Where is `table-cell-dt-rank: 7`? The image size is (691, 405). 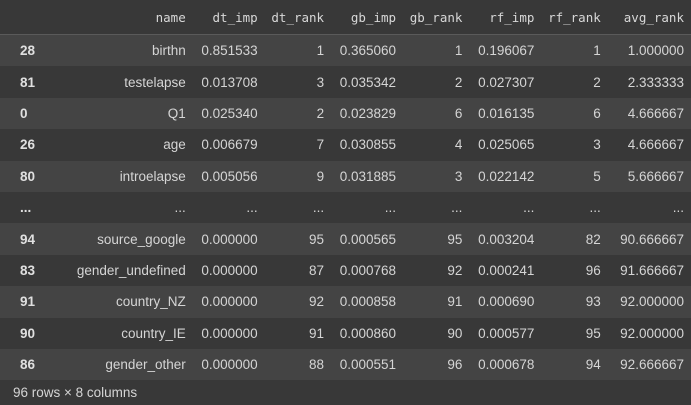
table-cell-dt-rank: 7 is located at coordinates (320, 145).